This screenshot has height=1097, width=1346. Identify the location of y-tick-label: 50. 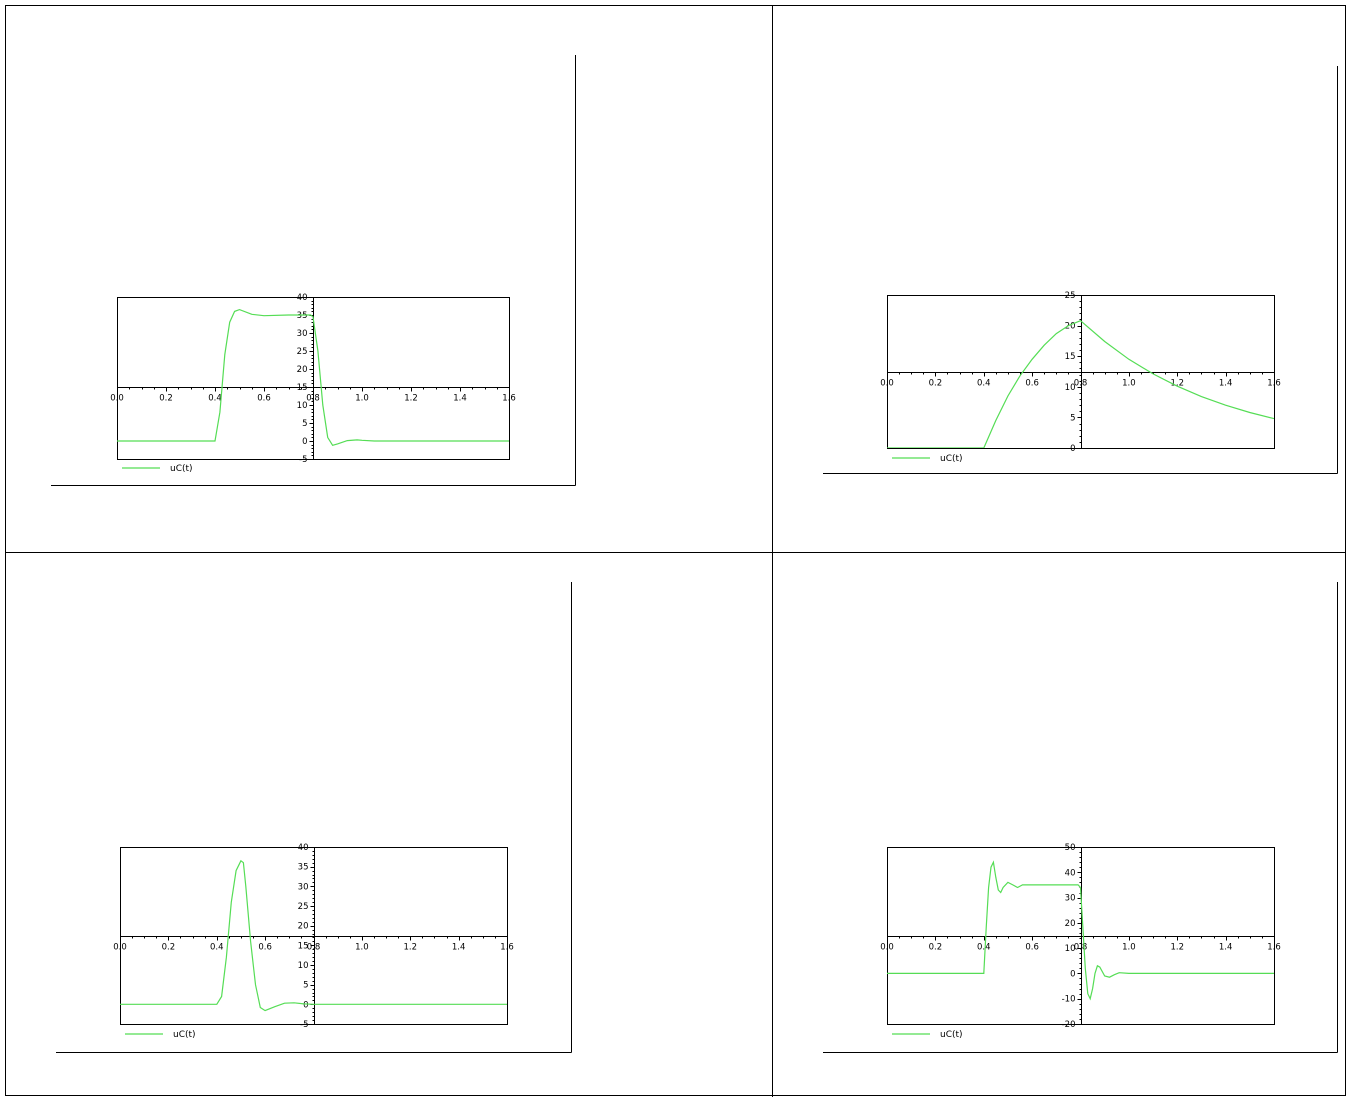
(1070, 848).